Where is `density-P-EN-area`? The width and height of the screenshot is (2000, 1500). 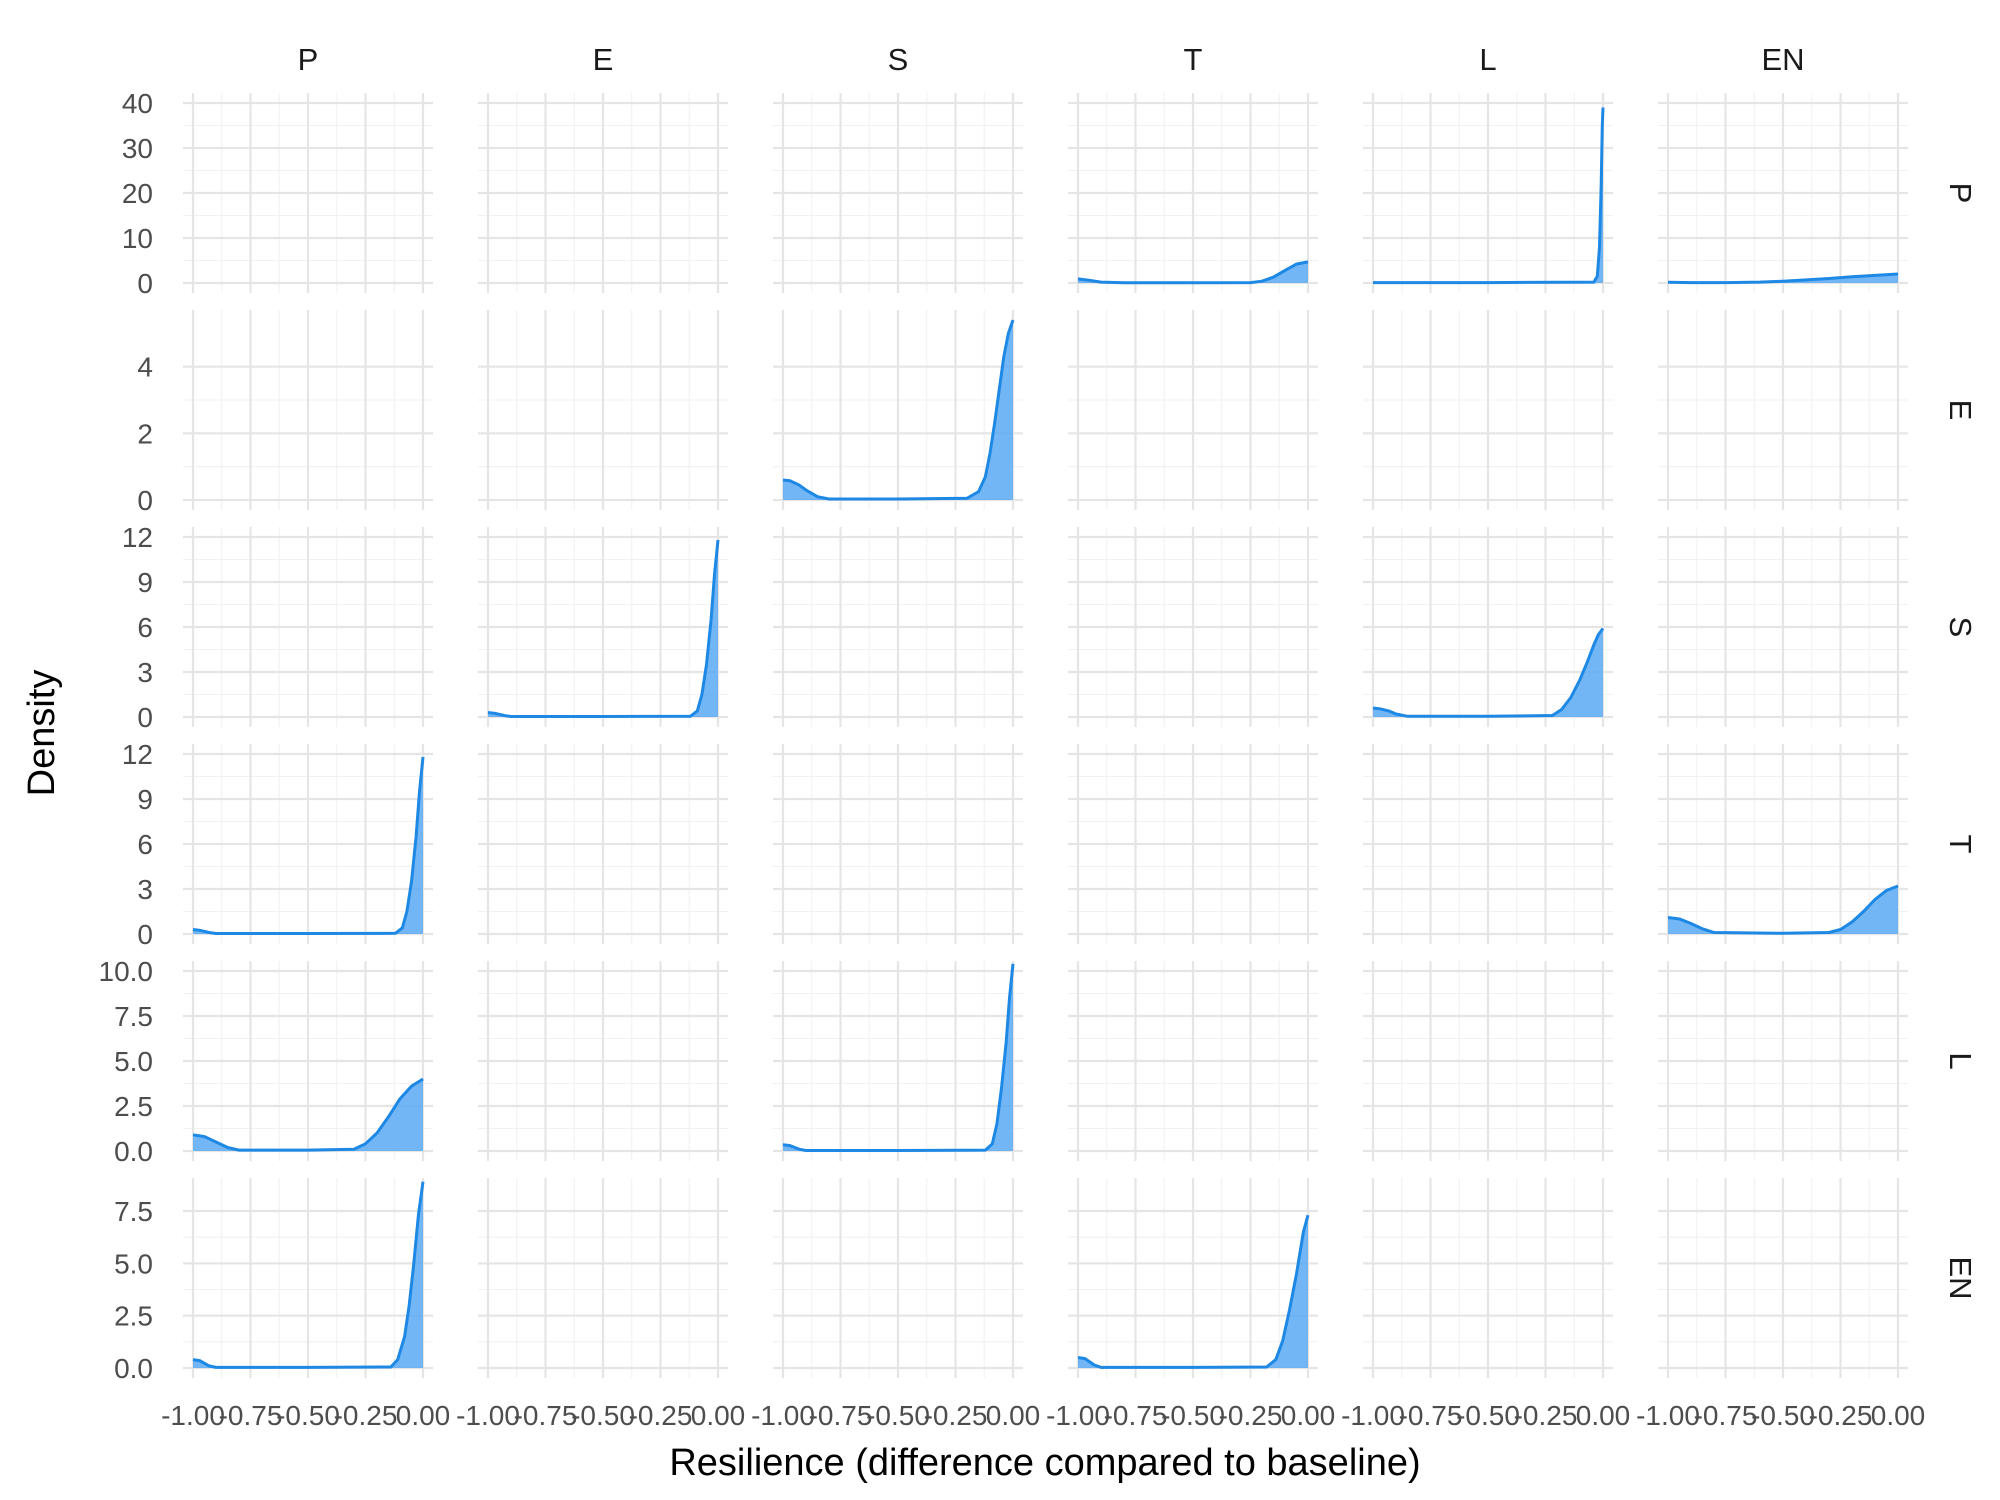
density-P-EN-area is located at coordinates (1783, 278).